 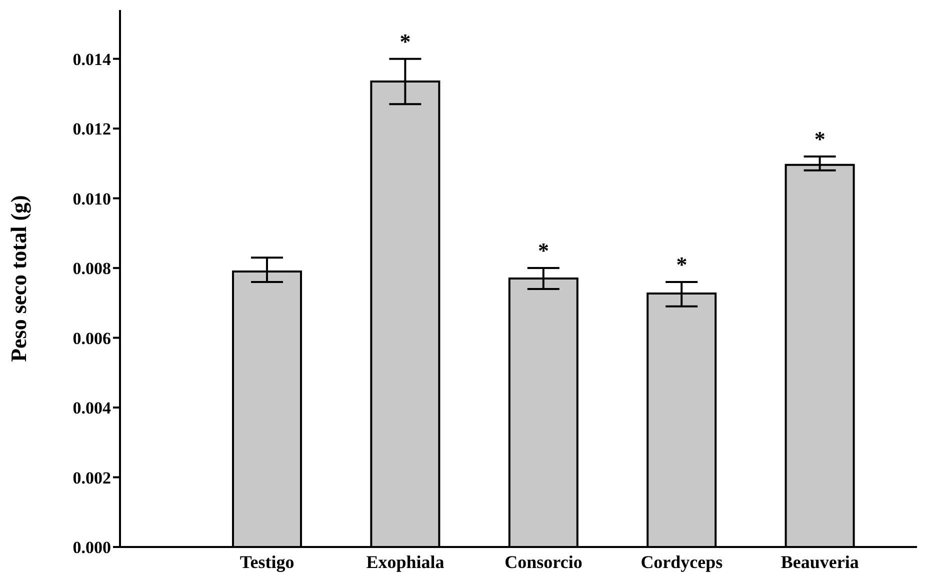 What do you see at coordinates (92, 59) in the screenshot?
I see `y-tick-label: 0.014` at bounding box center [92, 59].